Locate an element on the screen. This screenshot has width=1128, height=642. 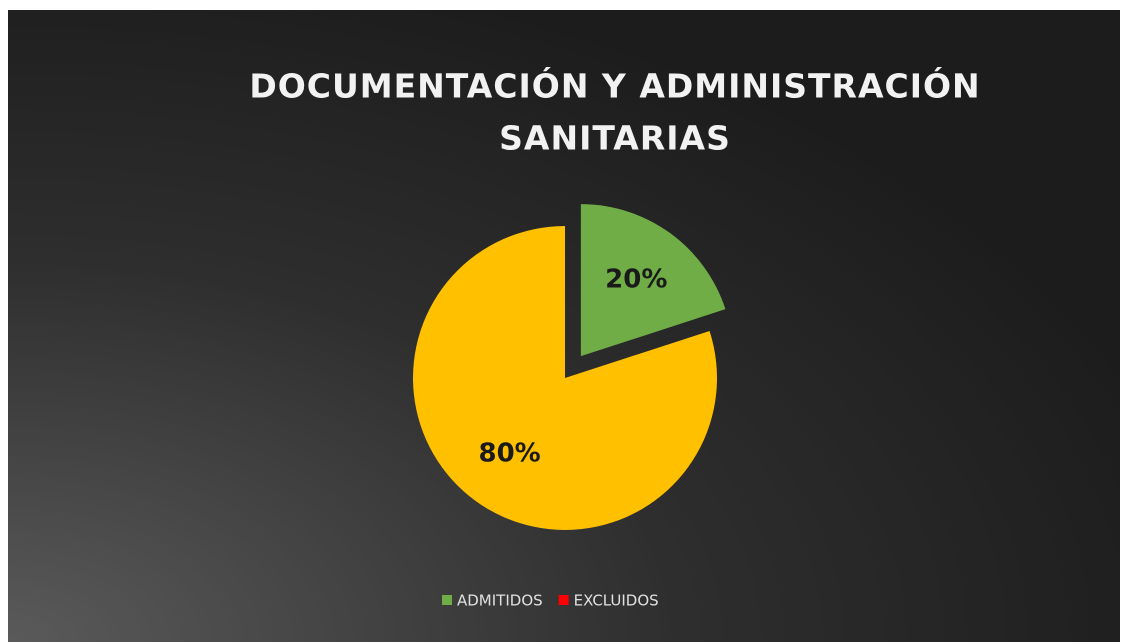
chart-title: DOCUMENTACIÓN Y ADMINISTRACIÓN is located at coordinates (614, 86).